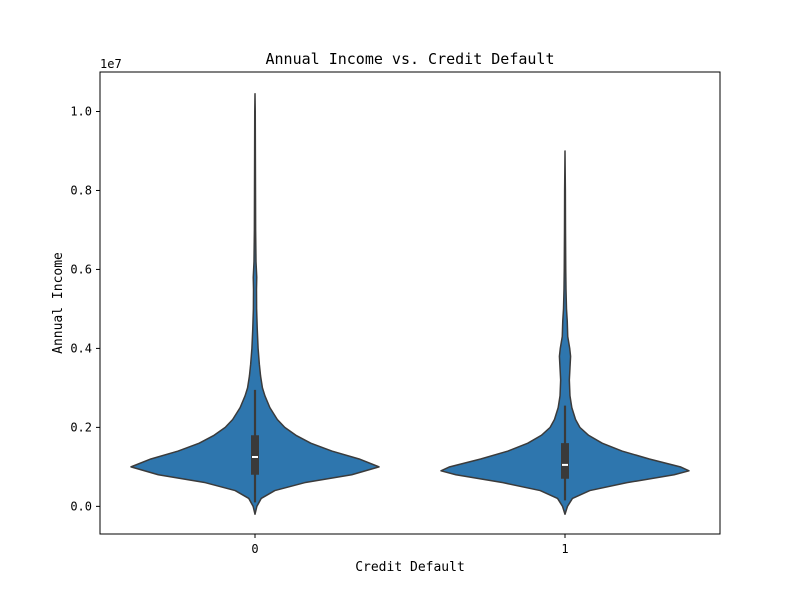 Image resolution: width=800 pixels, height=600 pixels. What do you see at coordinates (410, 59) in the screenshot?
I see `chart-title: Annual Income vs. Credit Default` at bounding box center [410, 59].